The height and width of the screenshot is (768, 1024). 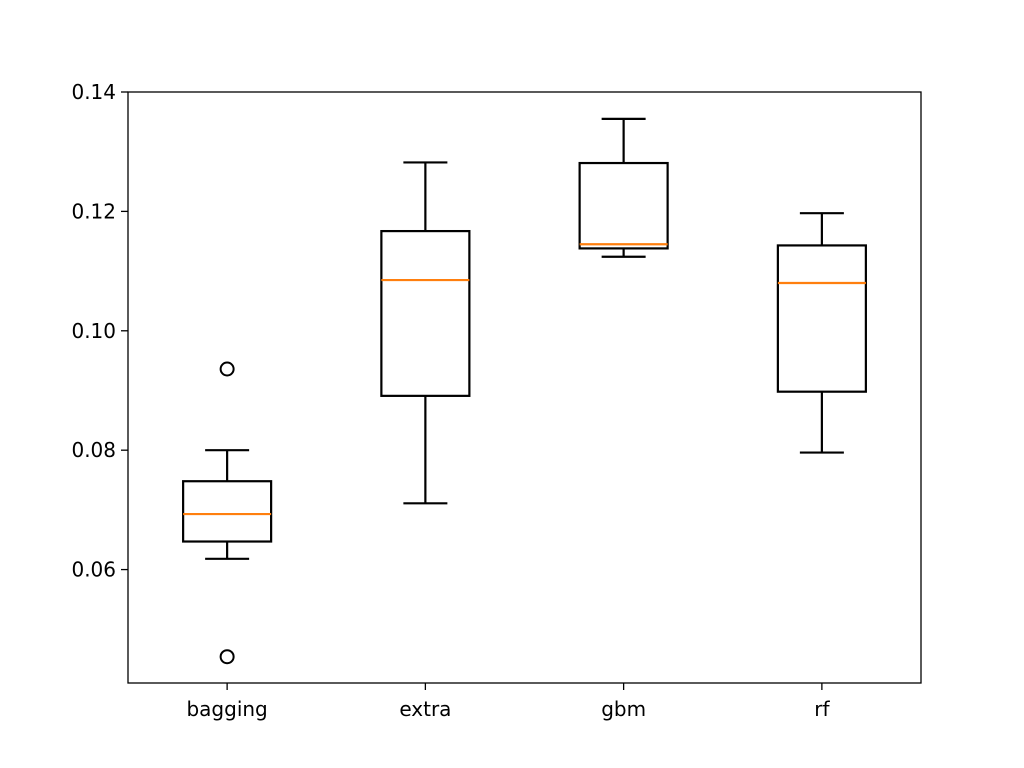 What do you see at coordinates (93, 570) in the screenshot?
I see `y-tick-label: 0.06` at bounding box center [93, 570].